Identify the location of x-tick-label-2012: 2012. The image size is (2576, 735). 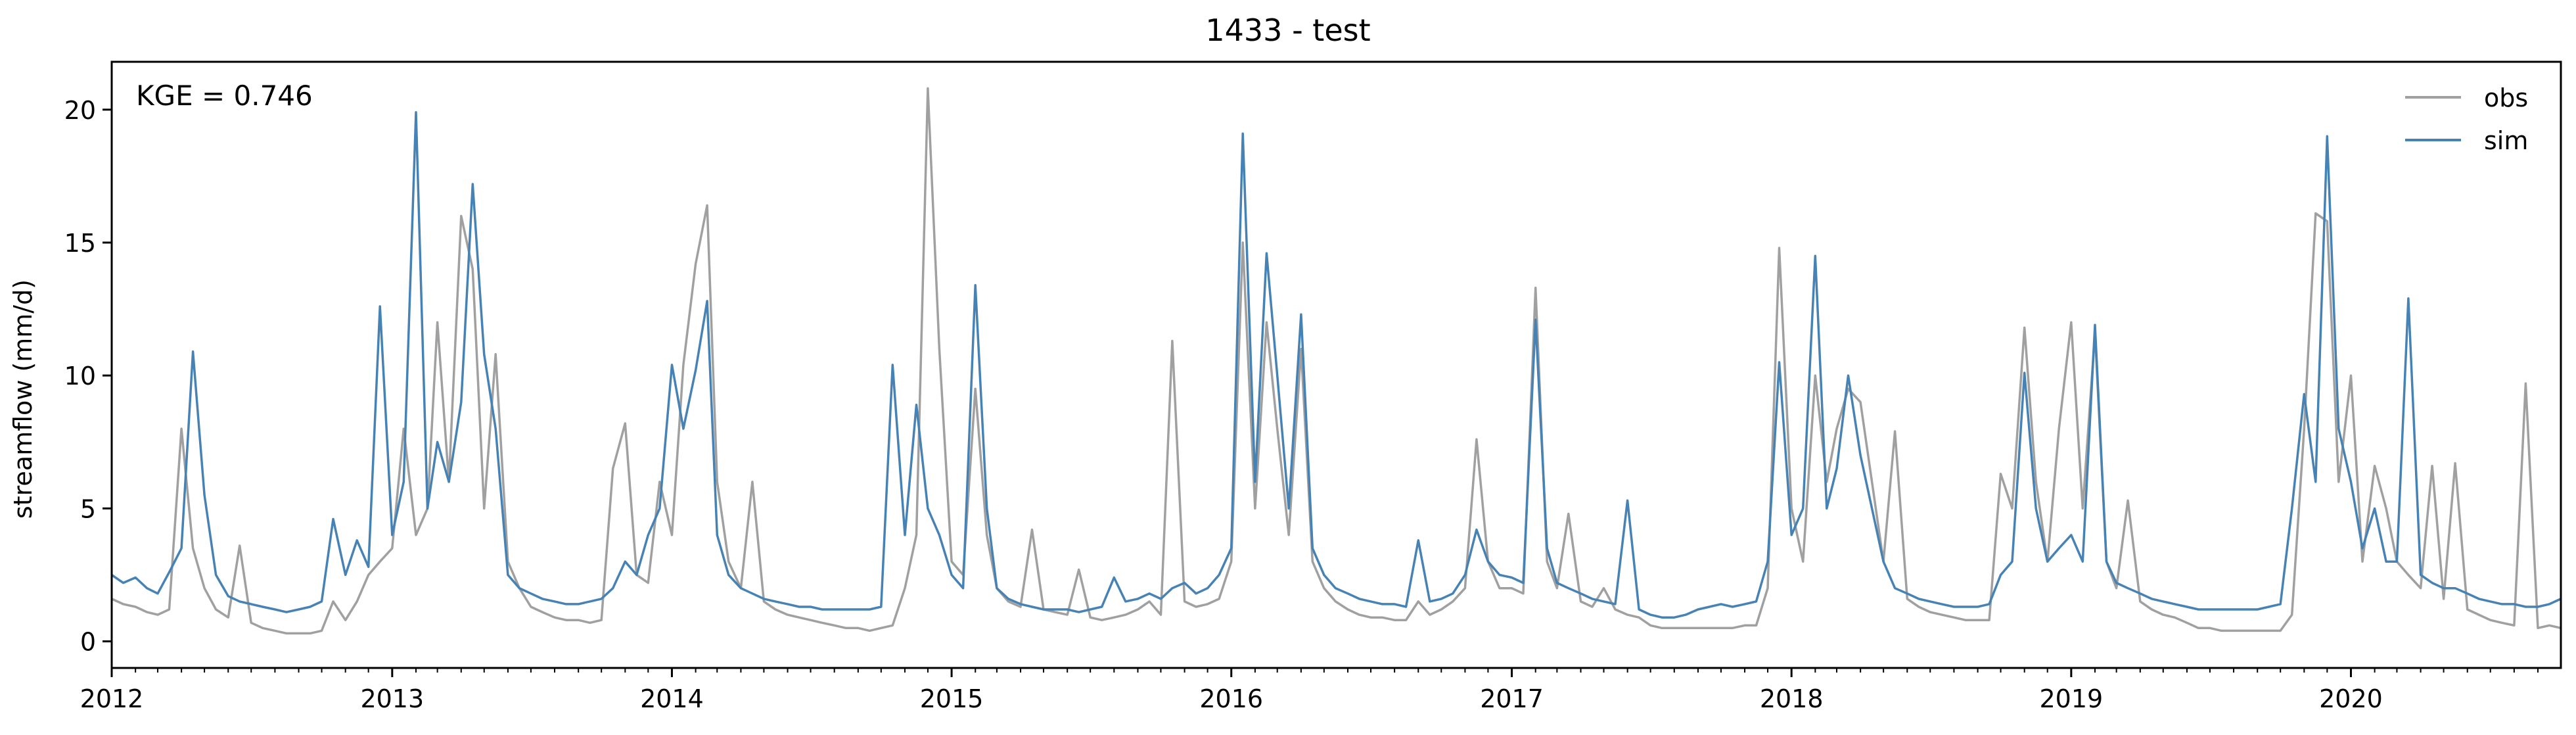
(112, 698).